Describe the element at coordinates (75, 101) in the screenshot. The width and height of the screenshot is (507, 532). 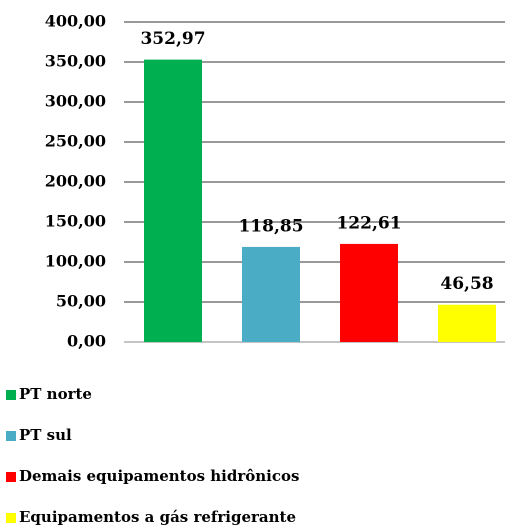
I see `y-tick-label: 300,00` at that location.